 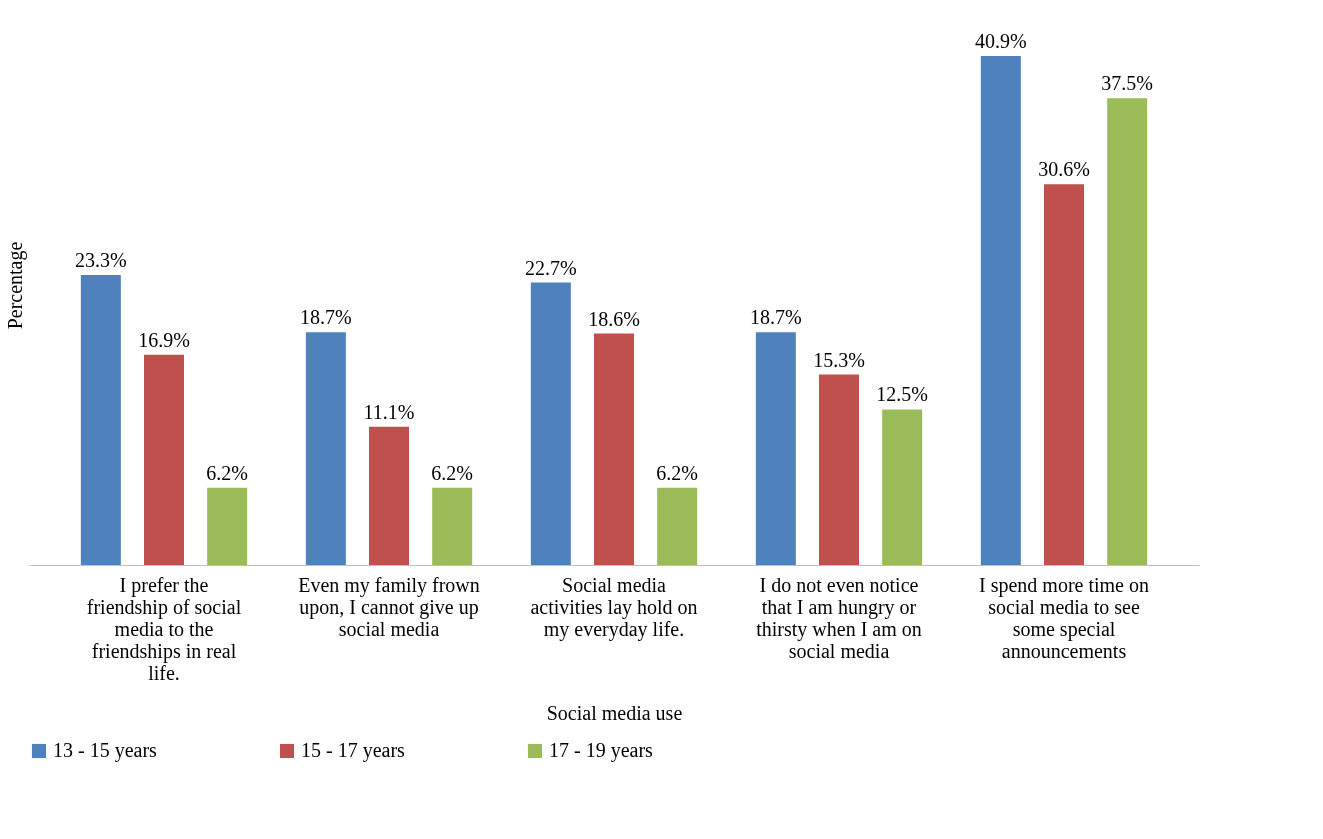 I want to click on data-label: 37.5%, so click(x=1127, y=83).